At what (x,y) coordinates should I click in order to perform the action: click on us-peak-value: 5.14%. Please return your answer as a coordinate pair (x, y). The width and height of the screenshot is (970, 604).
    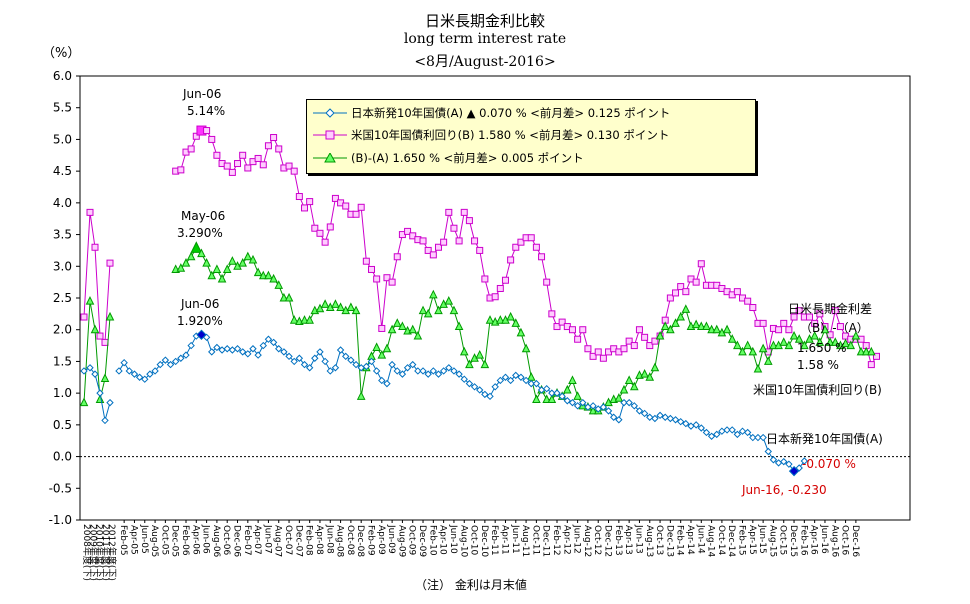
    Looking at the image, I should click on (206, 111).